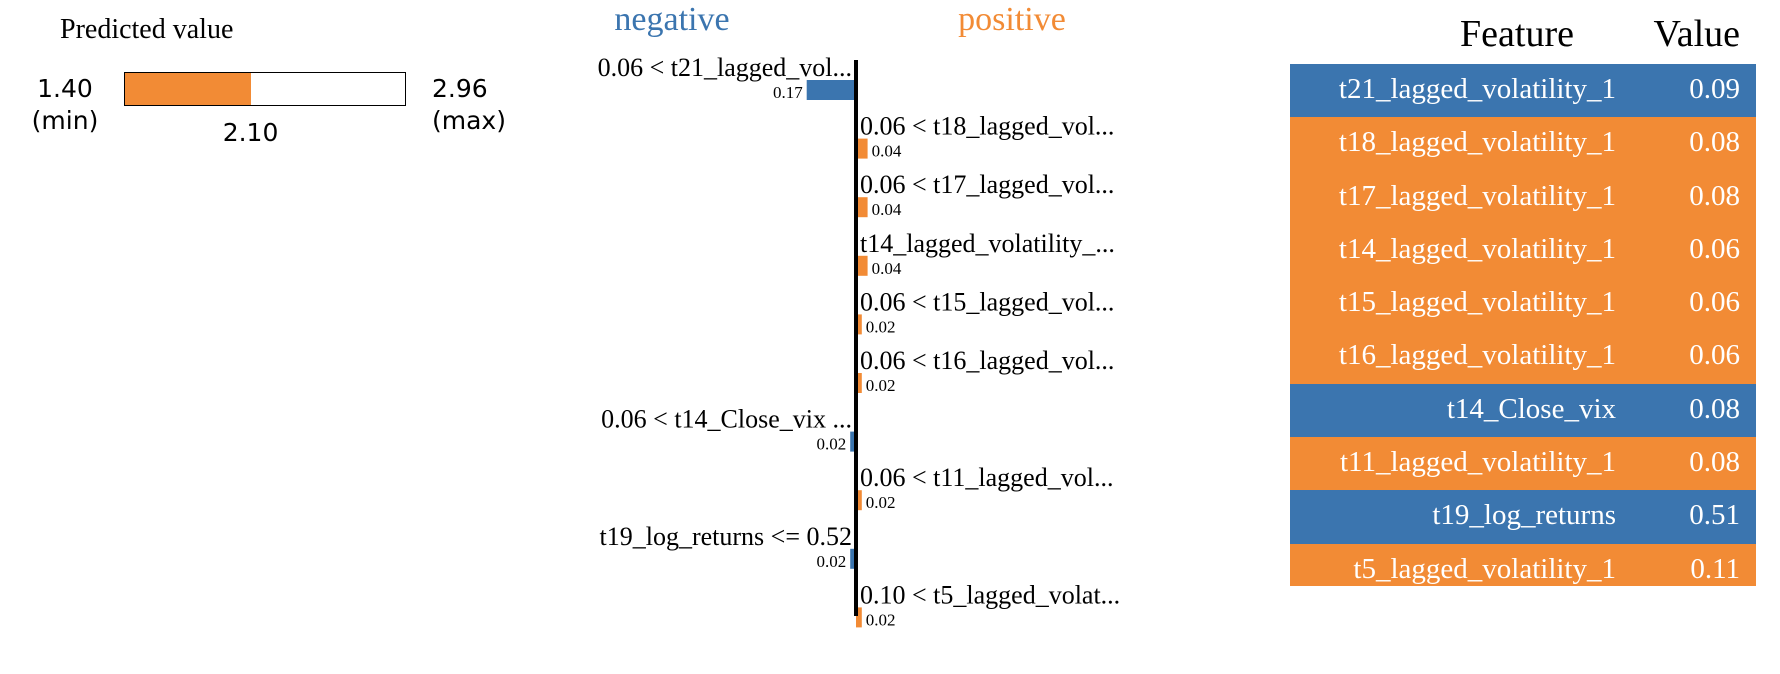 The height and width of the screenshot is (674, 1780). I want to click on value-column-header: Value, so click(1696, 34).